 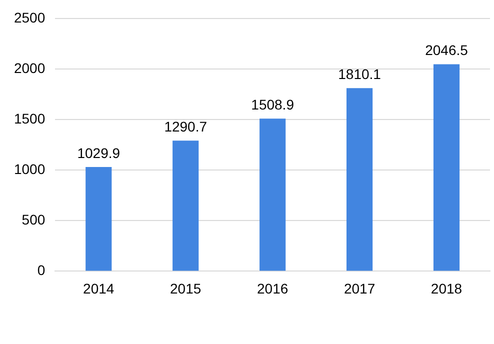 I want to click on y-tick-label: 1500, so click(x=30, y=118).